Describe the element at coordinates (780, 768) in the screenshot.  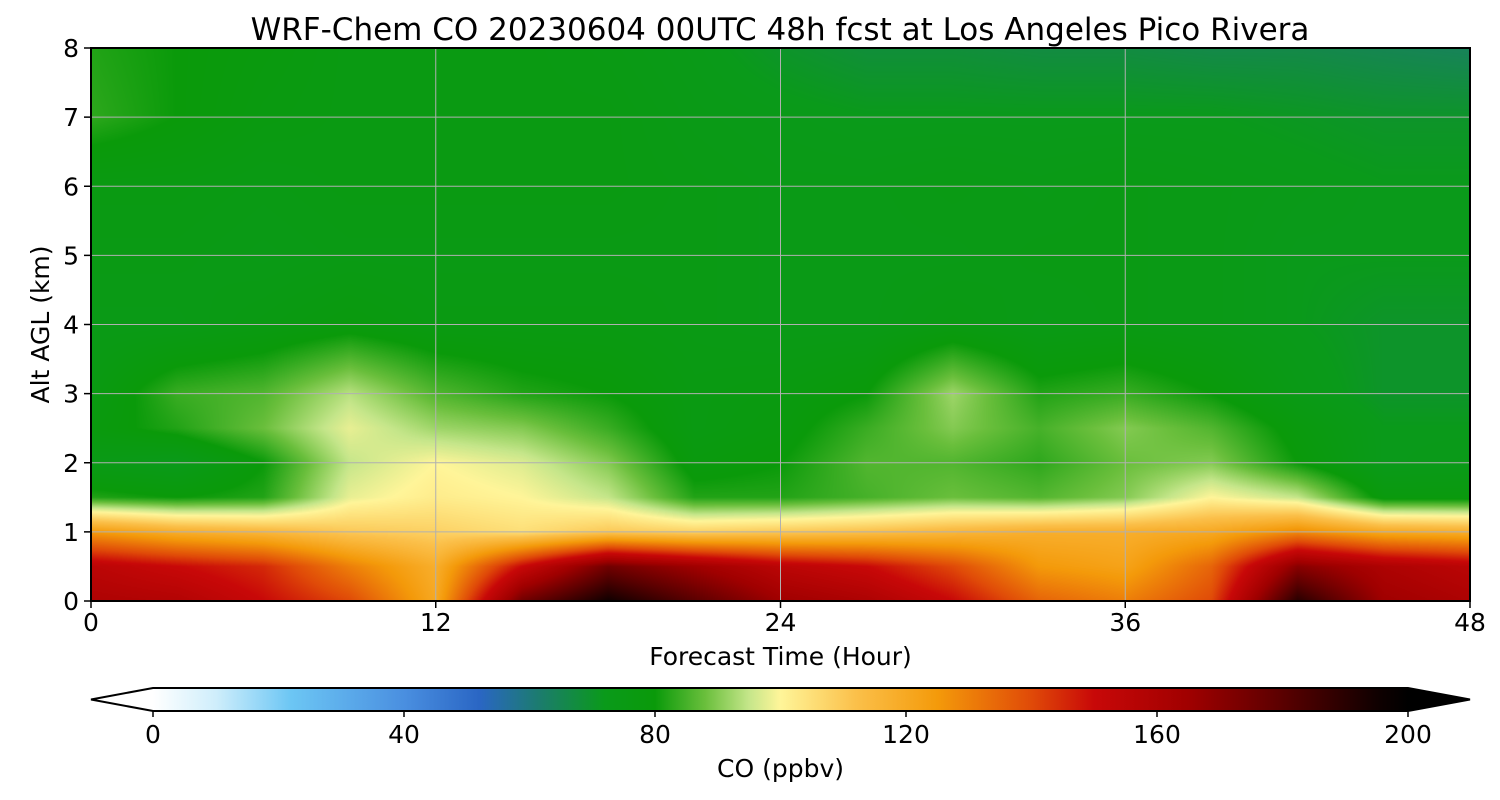
I see `colorbar-label: CO (ppbv)` at that location.